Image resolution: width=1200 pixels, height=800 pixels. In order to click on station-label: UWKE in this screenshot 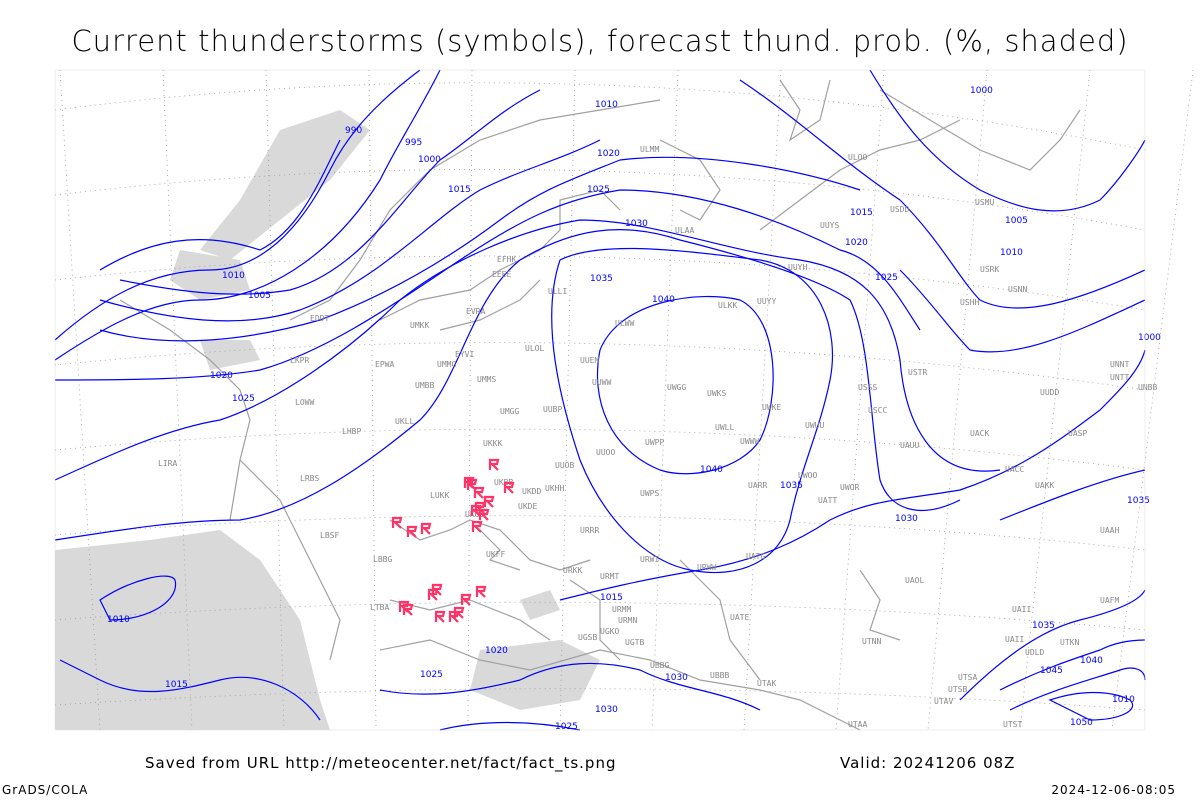, I will do `click(771, 407)`.